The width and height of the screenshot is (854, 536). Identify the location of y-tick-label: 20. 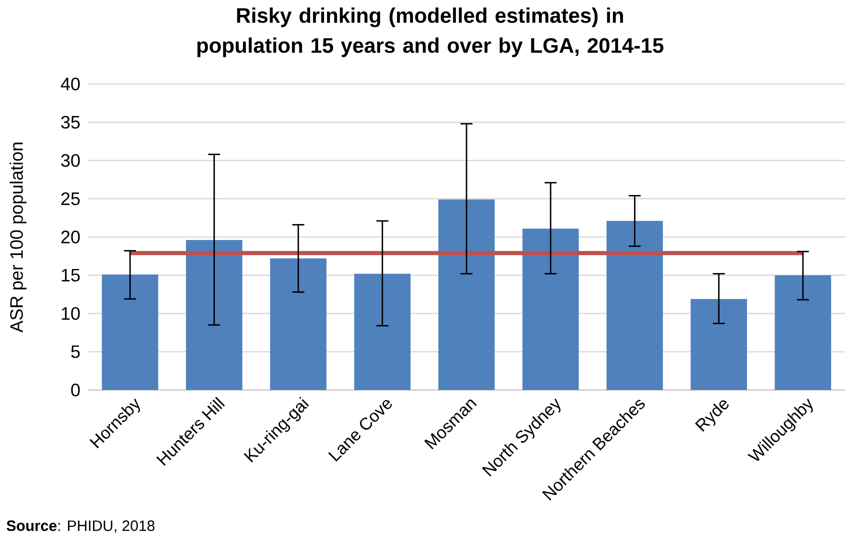
(70, 237).